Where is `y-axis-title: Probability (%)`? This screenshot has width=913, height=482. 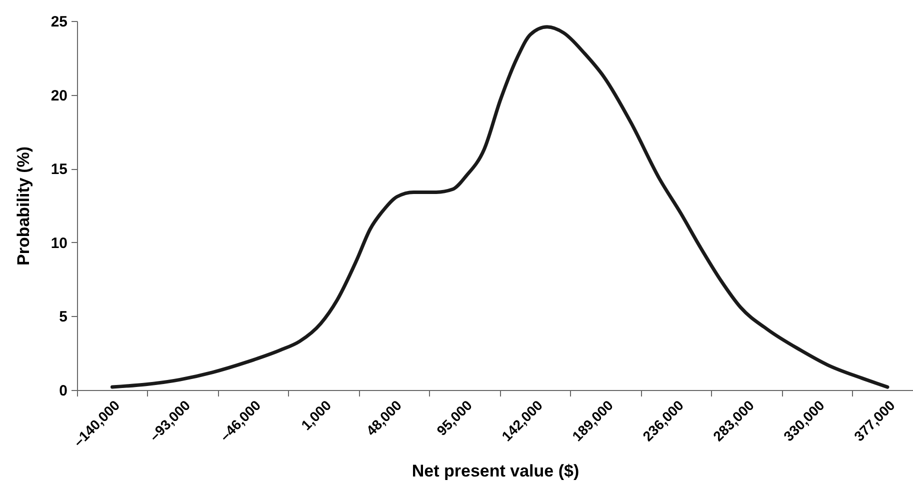 y-axis-title: Probability (%) is located at coordinates (23, 206).